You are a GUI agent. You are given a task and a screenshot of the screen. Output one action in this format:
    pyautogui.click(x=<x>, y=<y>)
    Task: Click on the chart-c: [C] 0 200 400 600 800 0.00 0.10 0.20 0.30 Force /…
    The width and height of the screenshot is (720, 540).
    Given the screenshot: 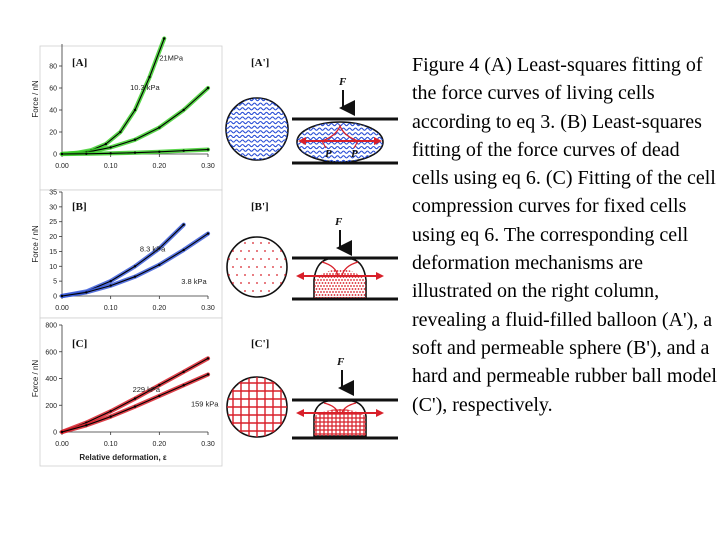 What is the action you would take?
    pyautogui.click(x=127, y=392)
    